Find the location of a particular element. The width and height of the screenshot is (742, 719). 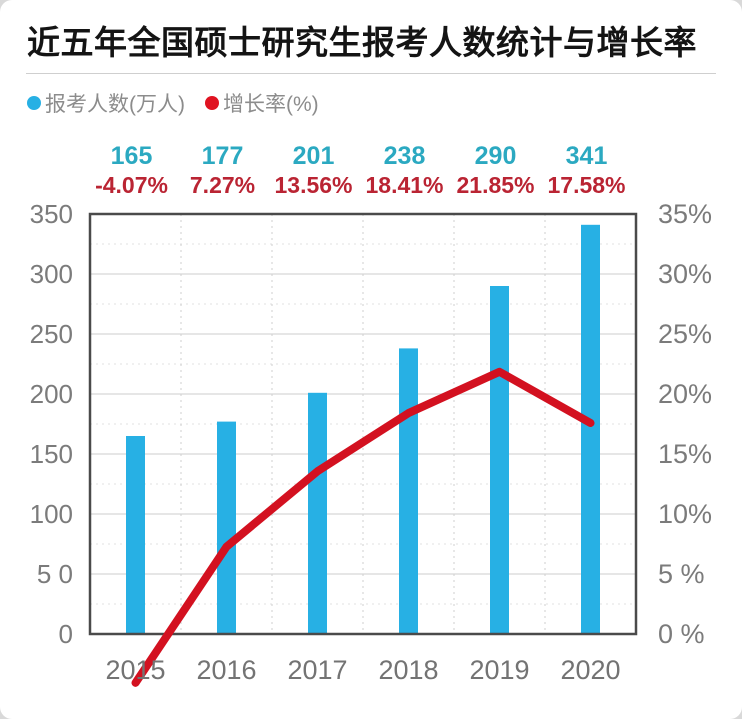

right-axis-tick: 35% is located at coordinates (685, 214).